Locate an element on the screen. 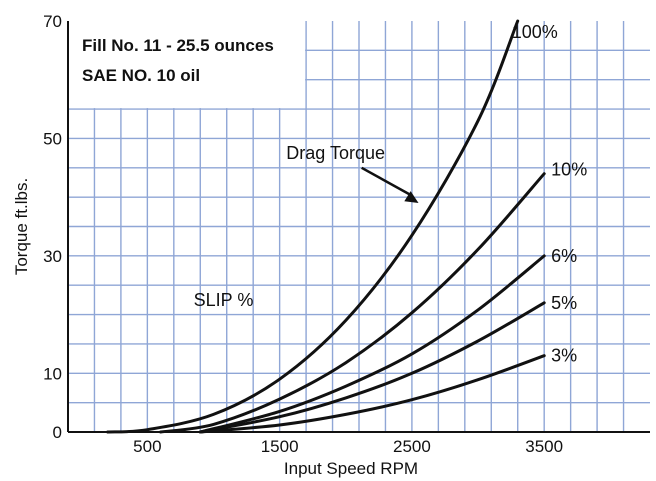  x-tick-label: 500 is located at coordinates (147, 446).